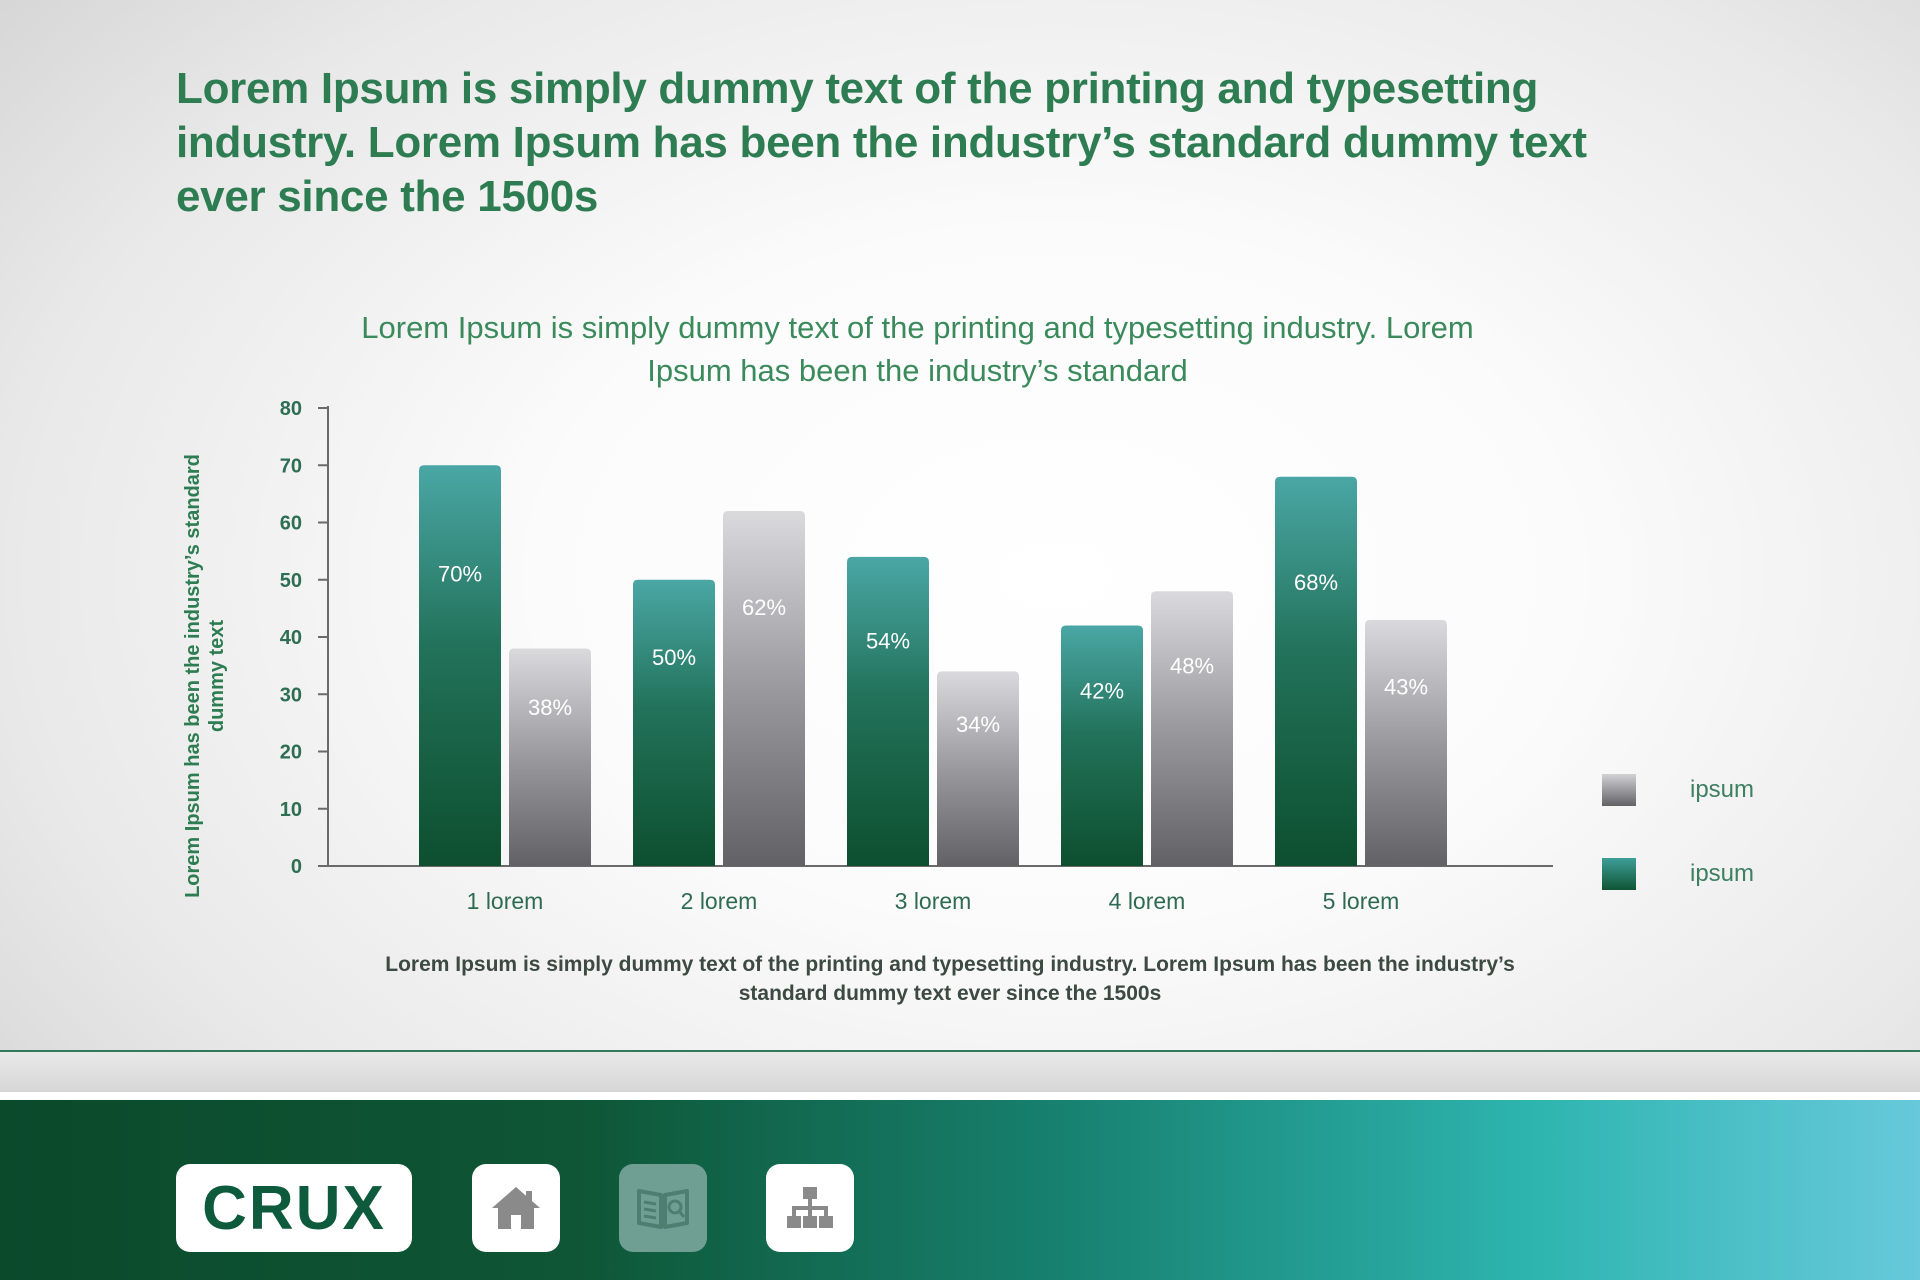  What do you see at coordinates (960, 1096) in the screenshot?
I see `footer-divider-white` at bounding box center [960, 1096].